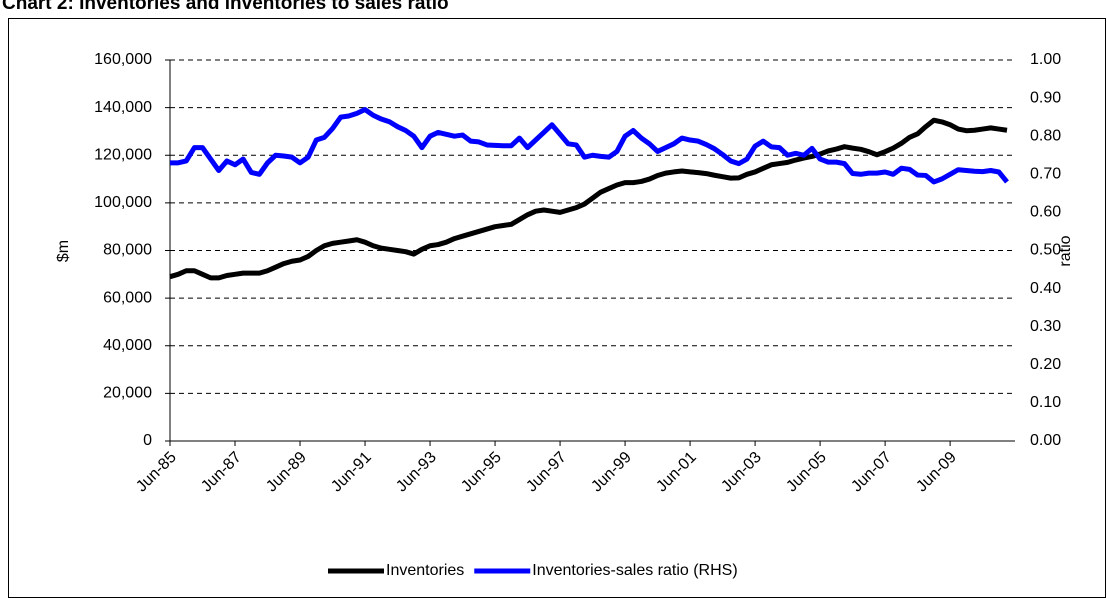  What do you see at coordinates (351, 472) in the screenshot?
I see `x-tick-label: Jun-91` at bounding box center [351, 472].